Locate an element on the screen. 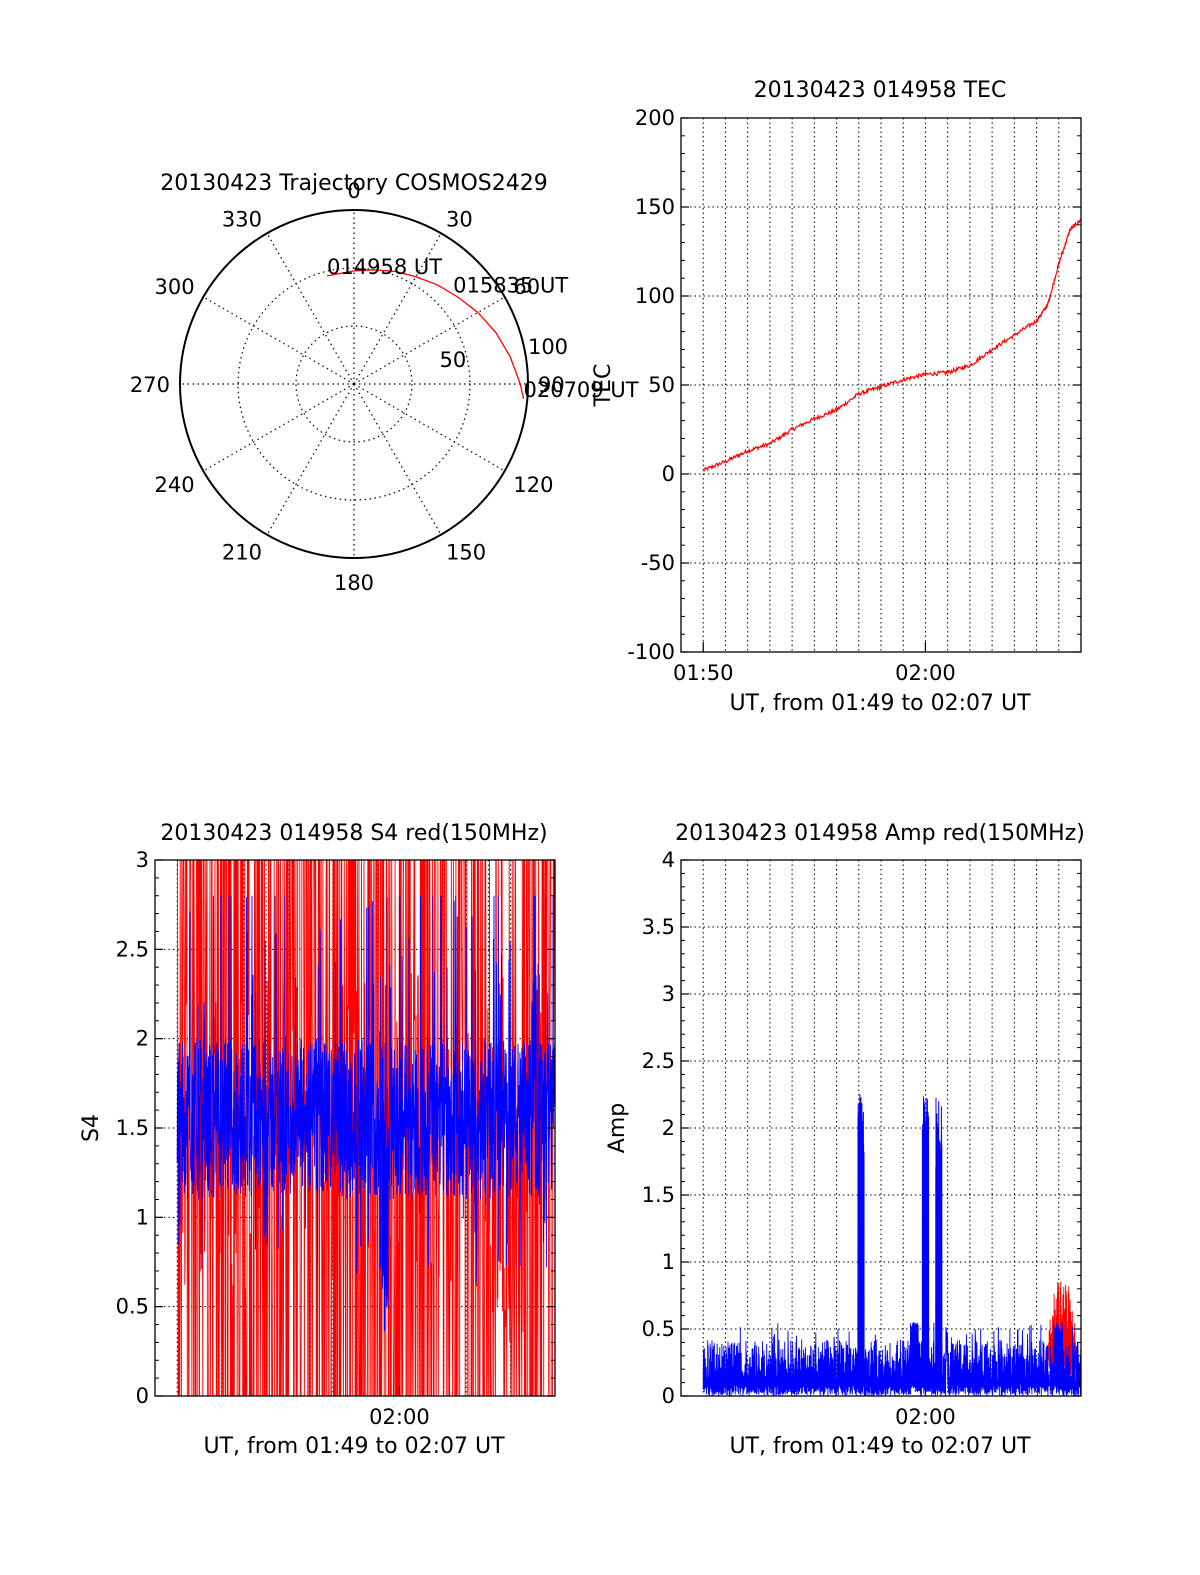  tec-y-ticks: -100 -50 0 50 100 150 200 is located at coordinates (854, 385).